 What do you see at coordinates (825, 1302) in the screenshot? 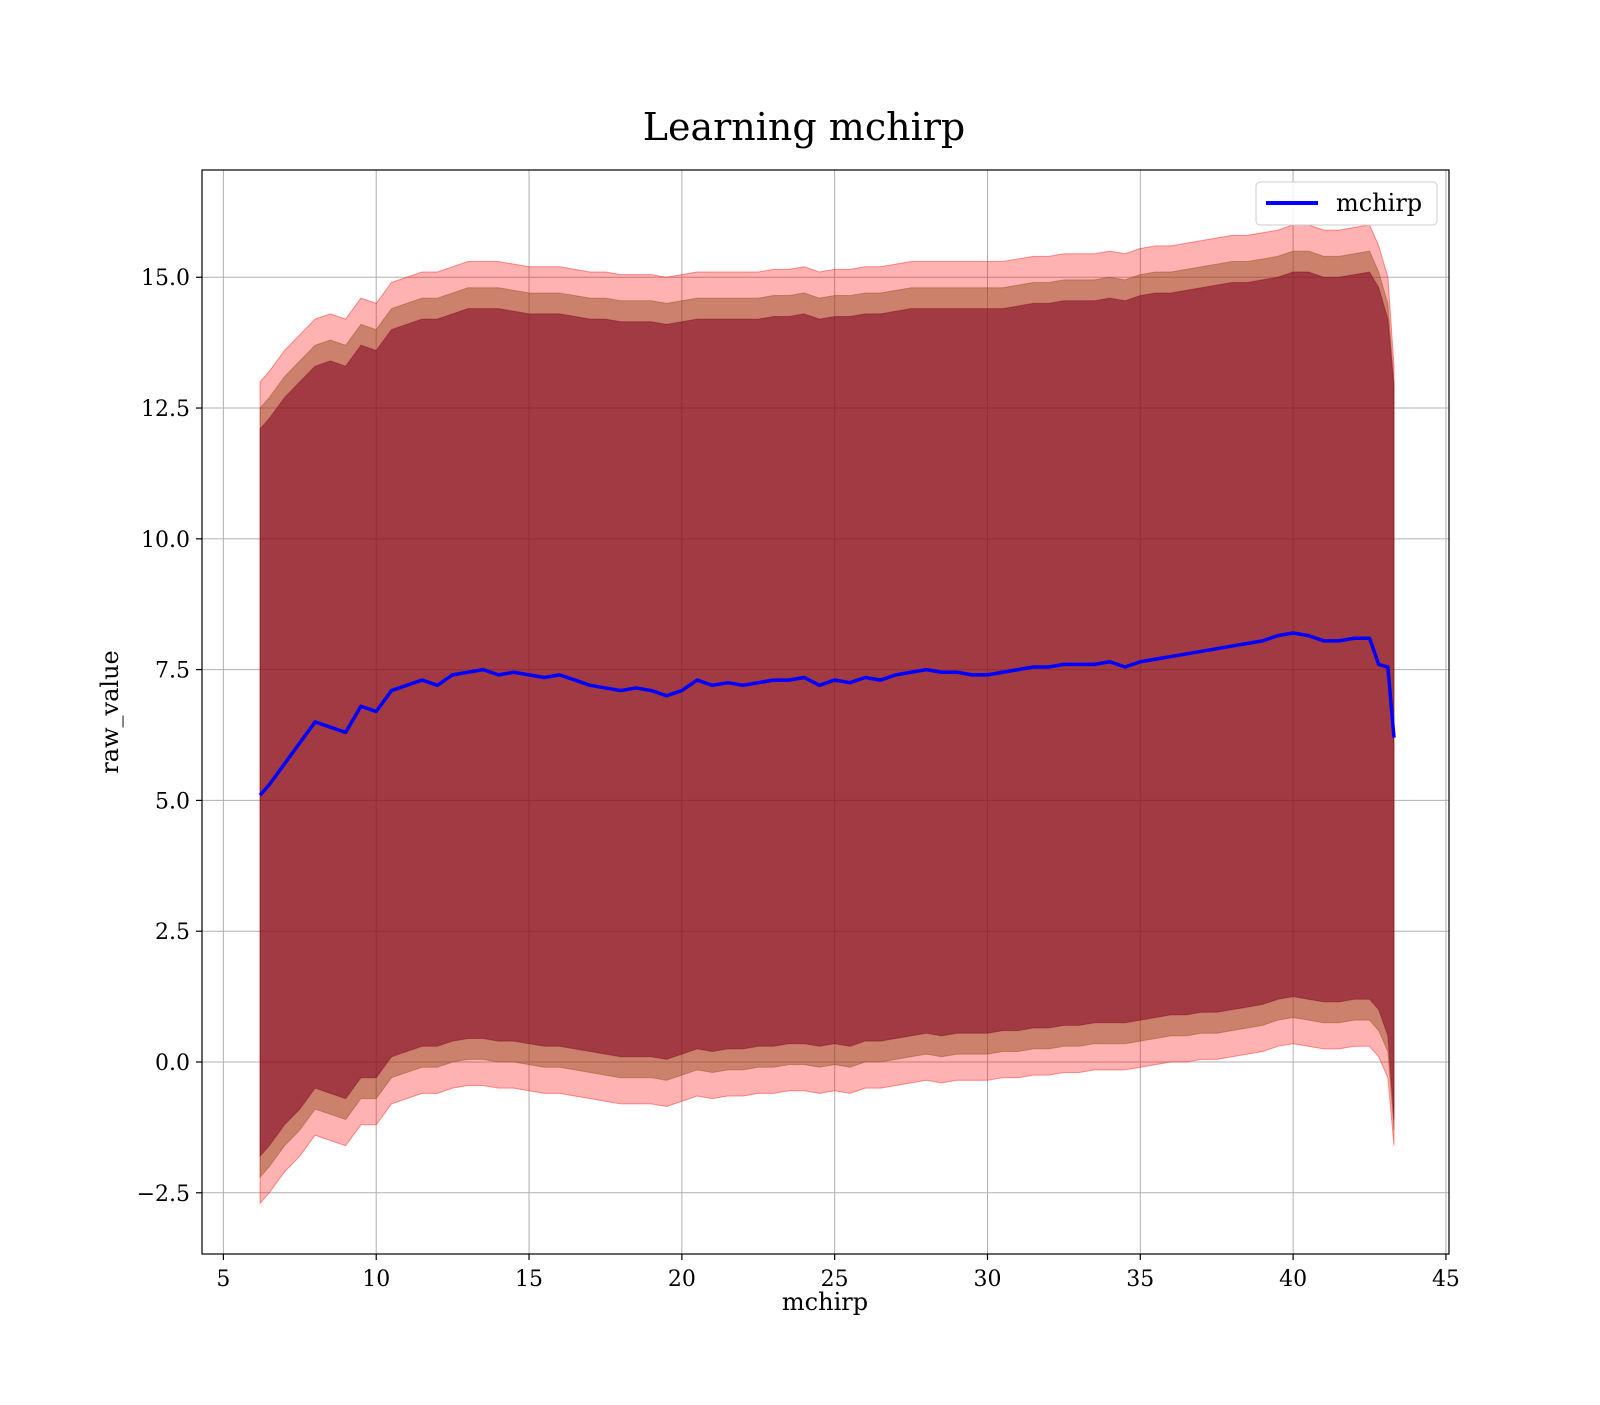
I see `x-axis-label: mchirp` at bounding box center [825, 1302].